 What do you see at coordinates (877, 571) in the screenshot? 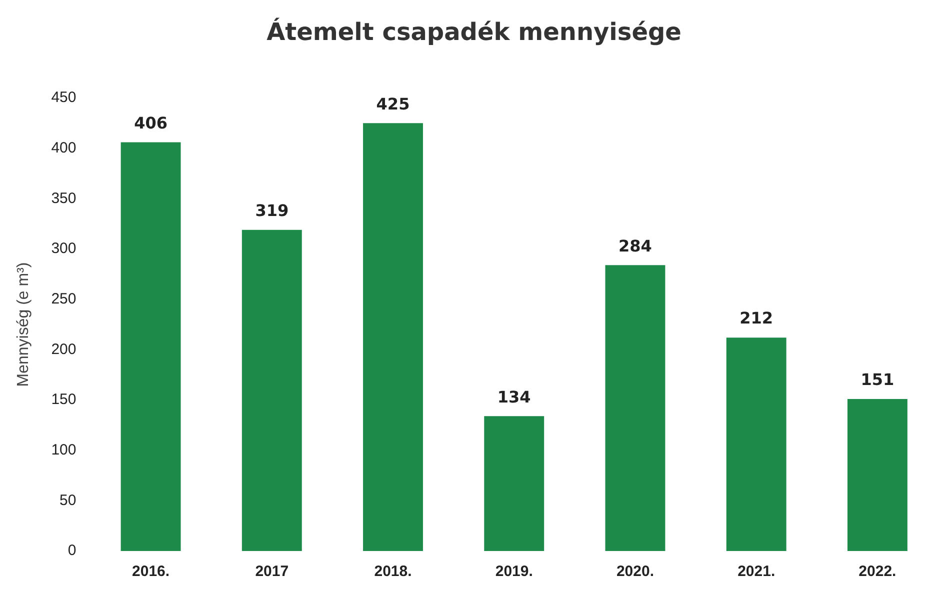
I see `x-tick-label: 2022.` at bounding box center [877, 571].